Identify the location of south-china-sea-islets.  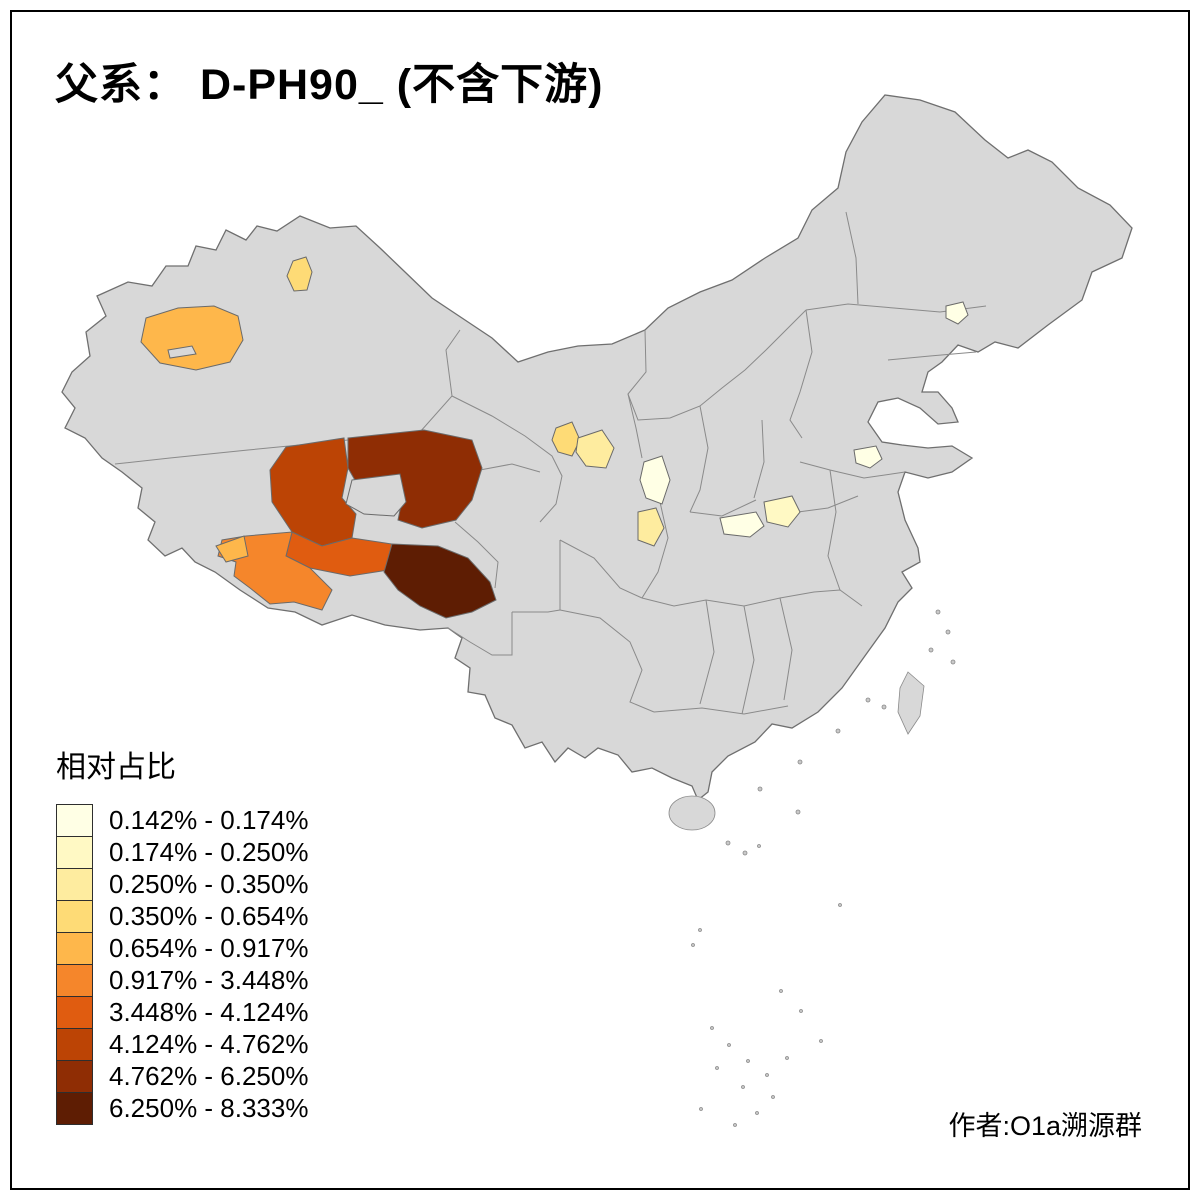
(823, 868).